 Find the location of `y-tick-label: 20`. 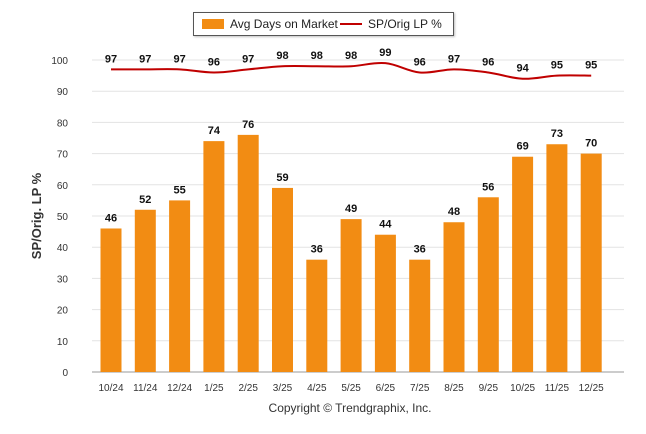

y-tick-label: 20 is located at coordinates (63, 311).